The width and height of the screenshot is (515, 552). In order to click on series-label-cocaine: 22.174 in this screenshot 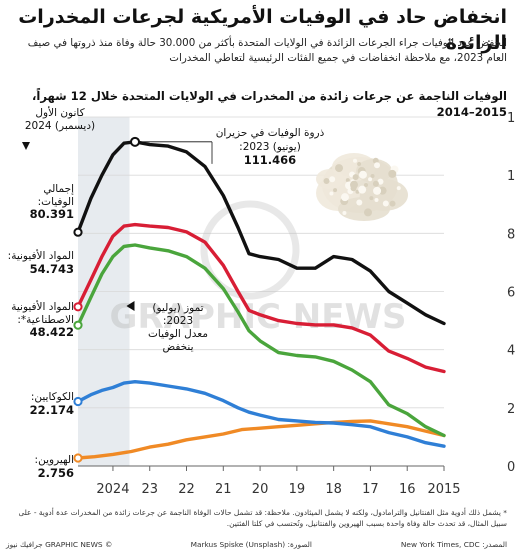, I will do `click(52, 410)`.